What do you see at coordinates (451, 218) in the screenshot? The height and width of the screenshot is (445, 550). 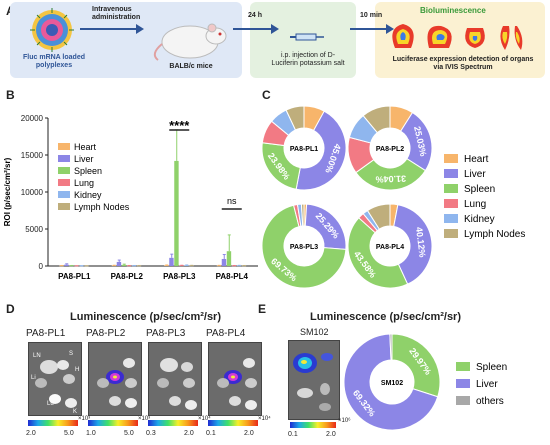 I see `legend-swatch-kidney` at bounding box center [451, 218].